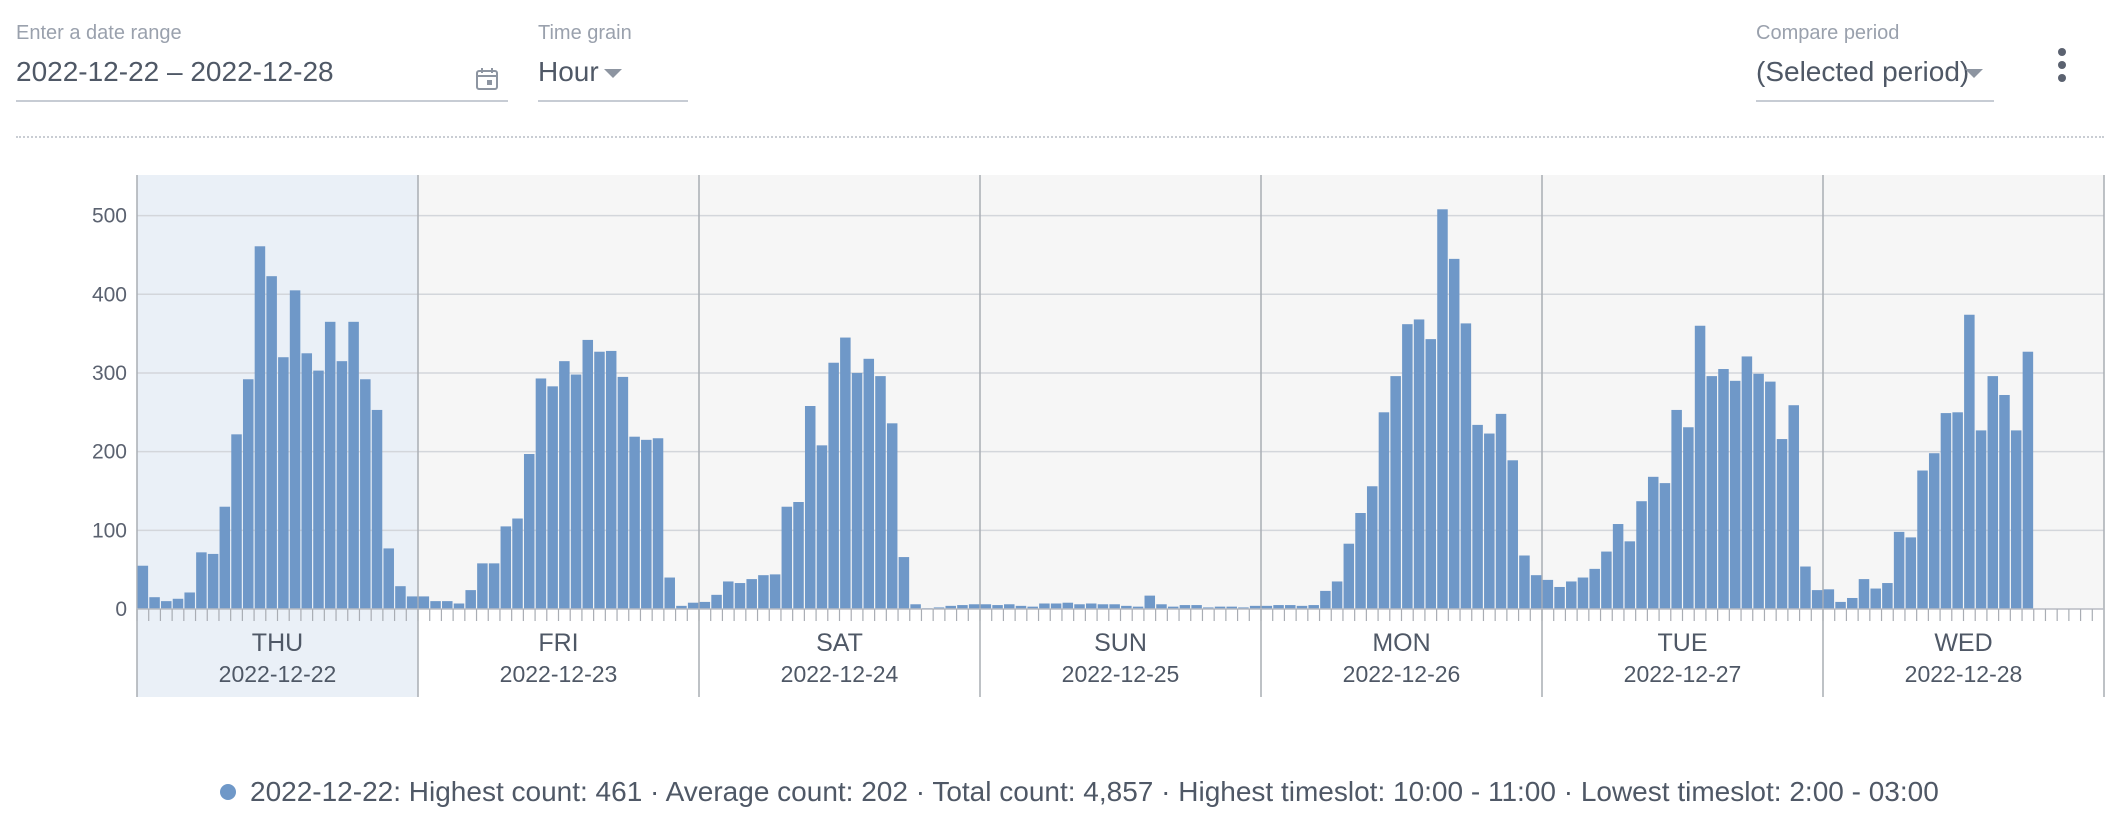 The height and width of the screenshot is (830, 2116). Describe the element at coordinates (277, 643) in the screenshot. I see `day-label: THU` at that location.